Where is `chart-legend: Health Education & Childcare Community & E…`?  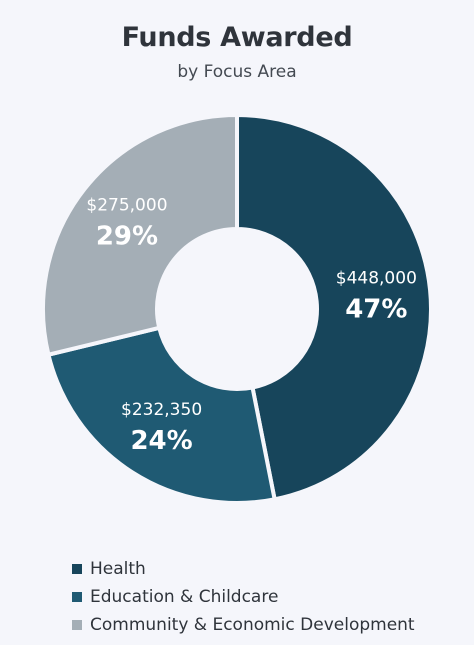 chart-legend: Health Education & Childcare Community & E… is located at coordinates (243, 597).